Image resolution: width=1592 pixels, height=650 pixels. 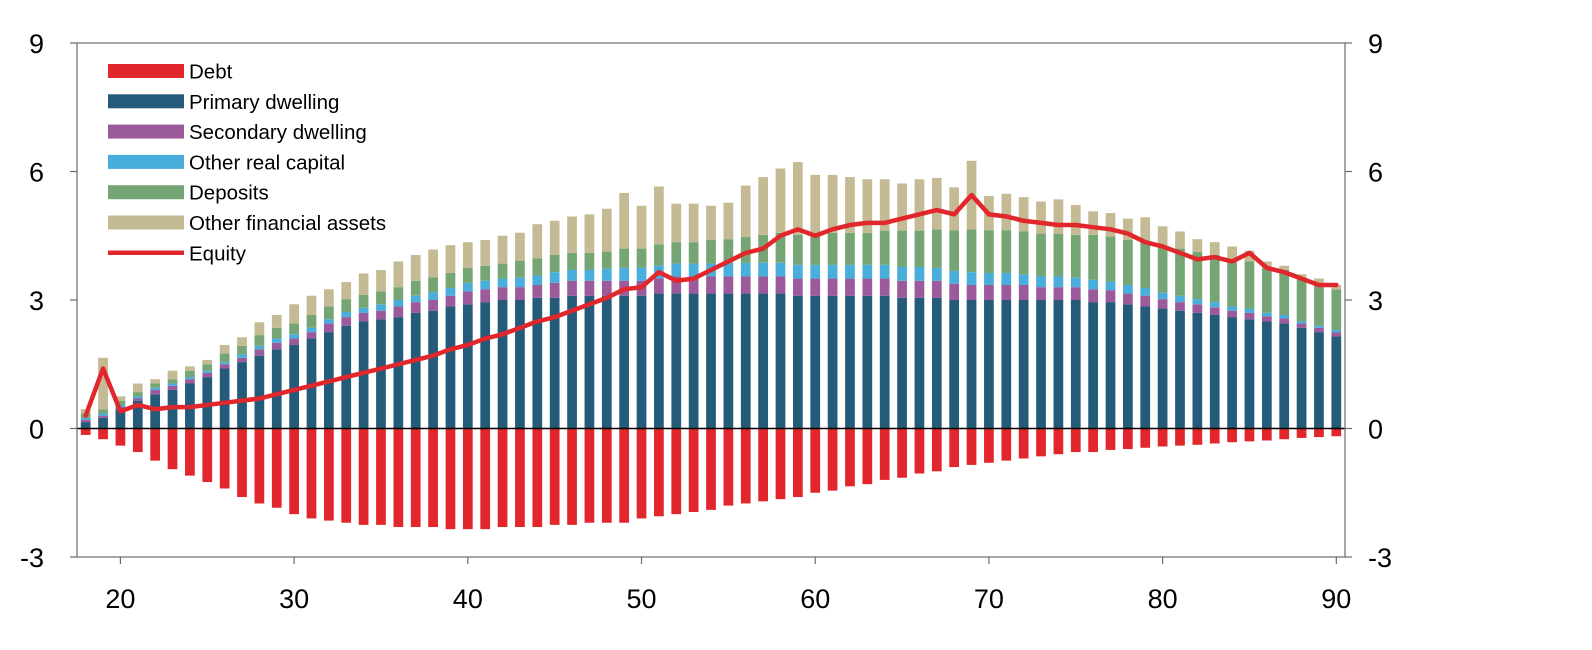 I want to click on y-tick-label-right: 9, so click(x=1375, y=44).